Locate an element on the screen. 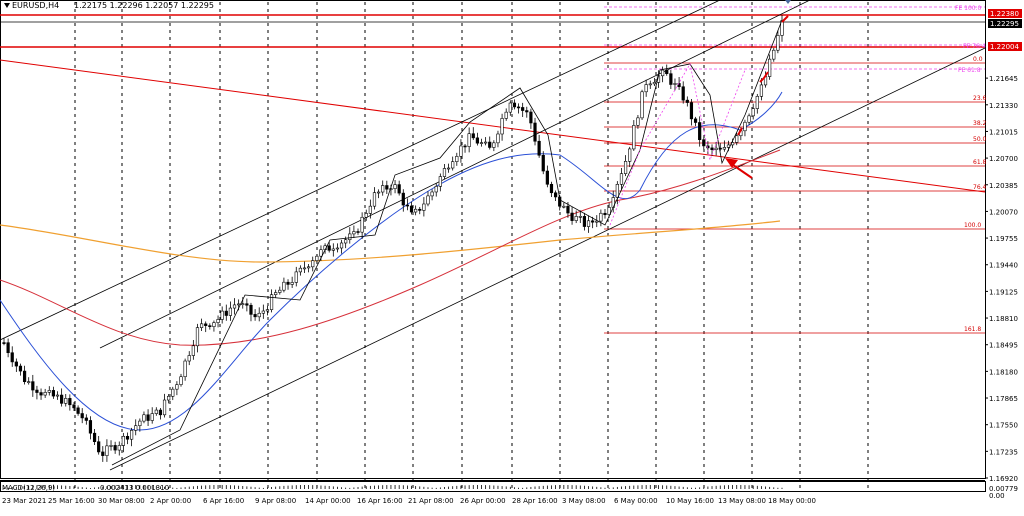 The width and height of the screenshot is (1024, 516). level-label-top: 1.22380 is located at coordinates (1004, 14).